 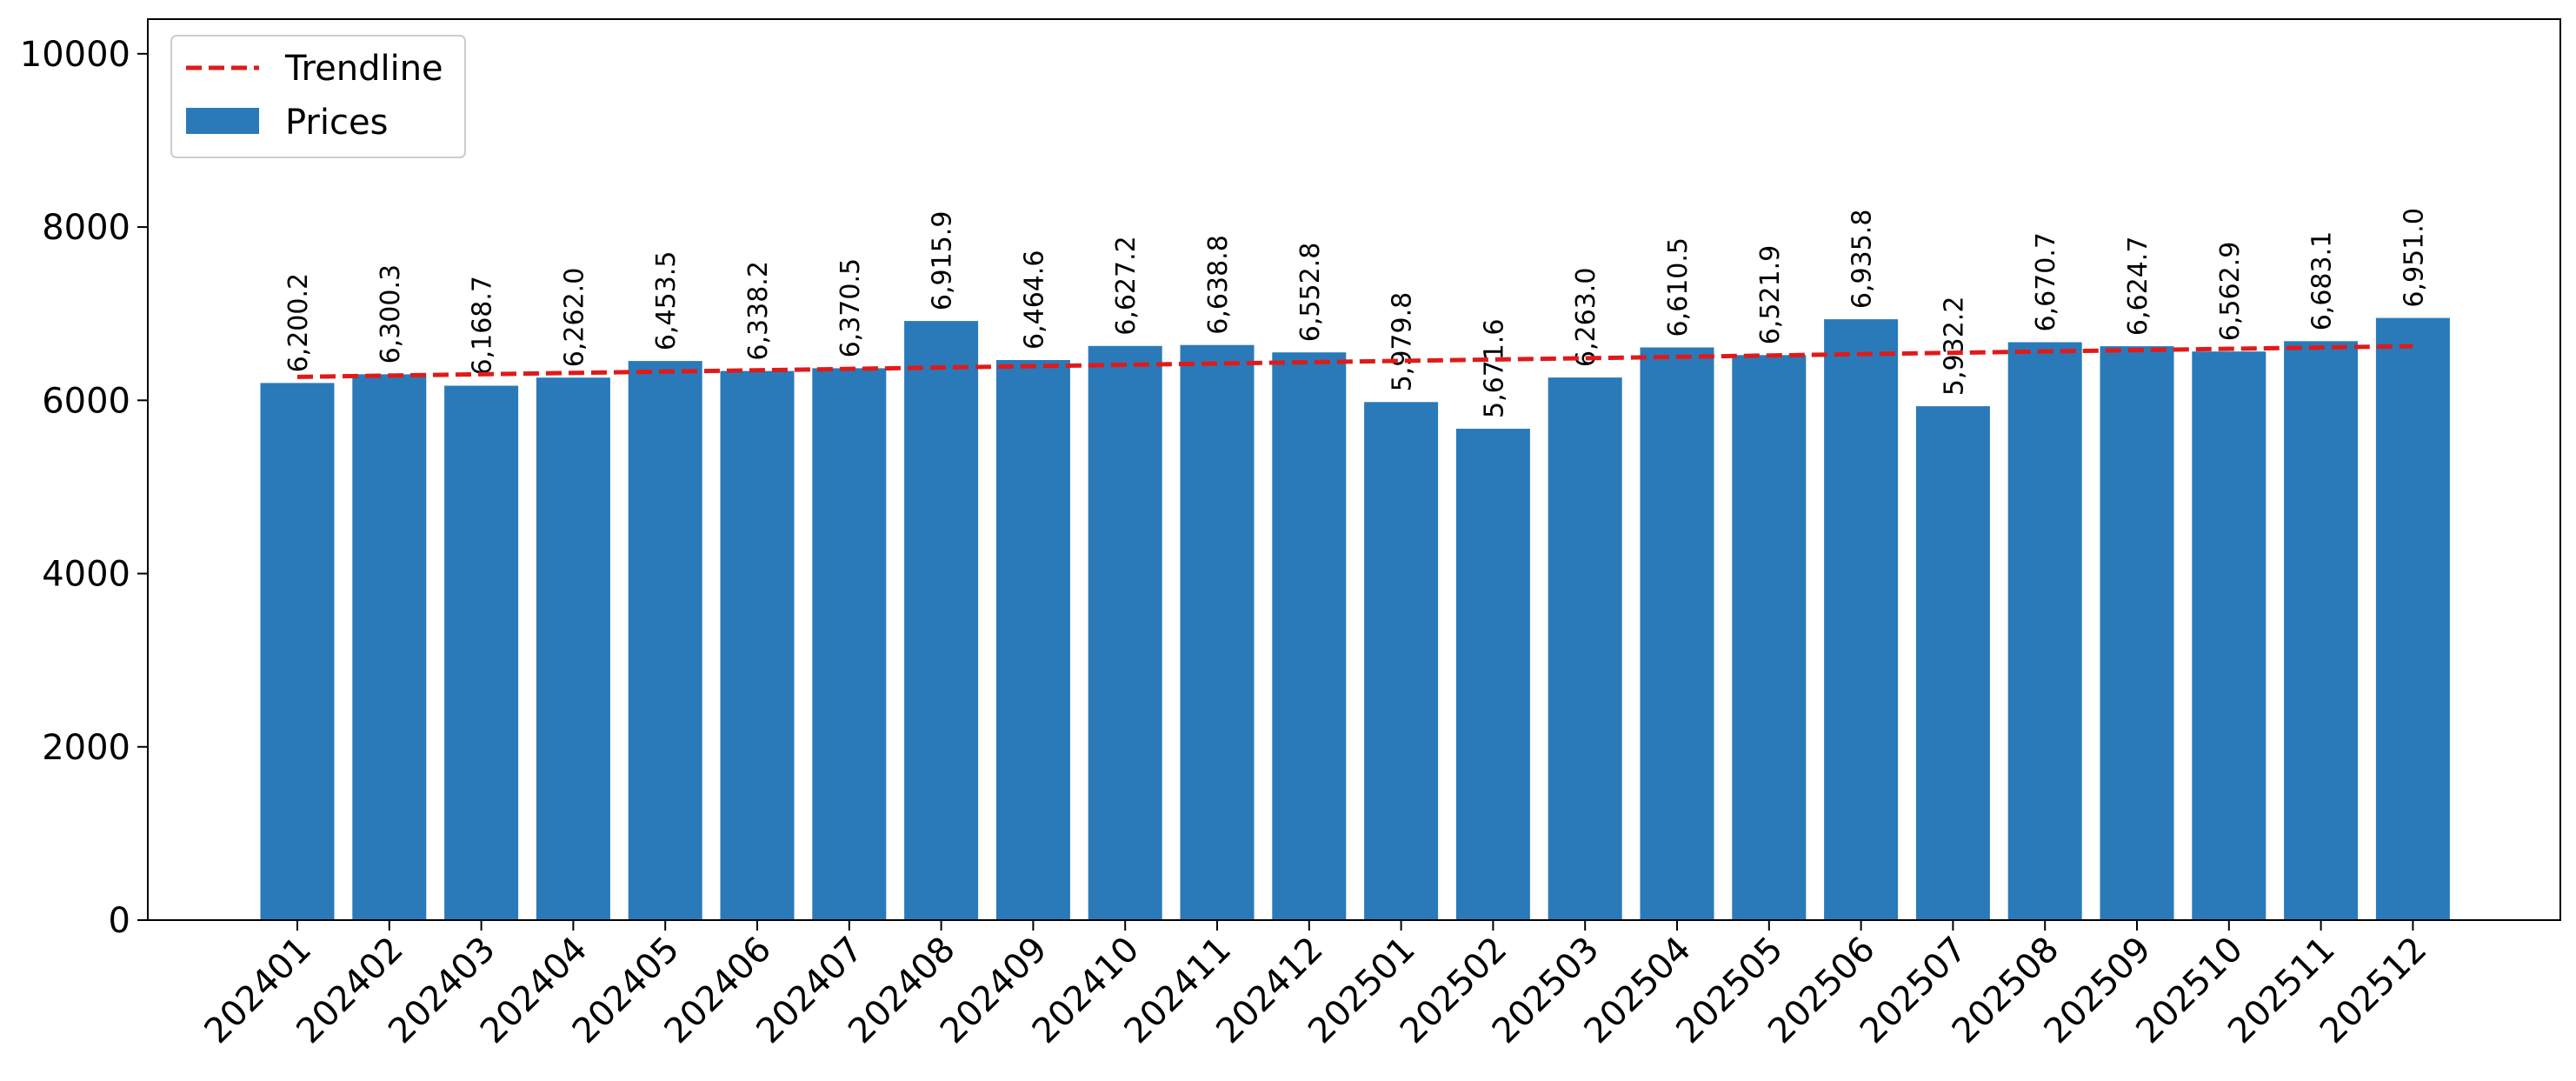 I want to click on bar-value-label: 6,200.2, so click(x=298, y=323).